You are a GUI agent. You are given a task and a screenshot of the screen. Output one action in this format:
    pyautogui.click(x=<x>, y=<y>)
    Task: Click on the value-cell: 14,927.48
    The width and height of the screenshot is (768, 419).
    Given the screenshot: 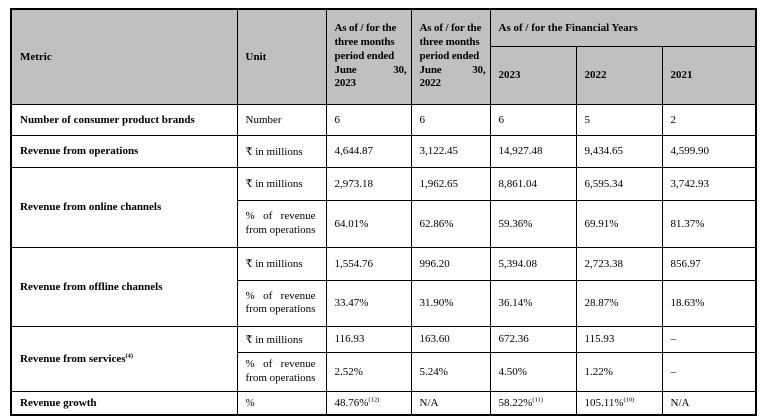 What is the action you would take?
    pyautogui.click(x=533, y=151)
    